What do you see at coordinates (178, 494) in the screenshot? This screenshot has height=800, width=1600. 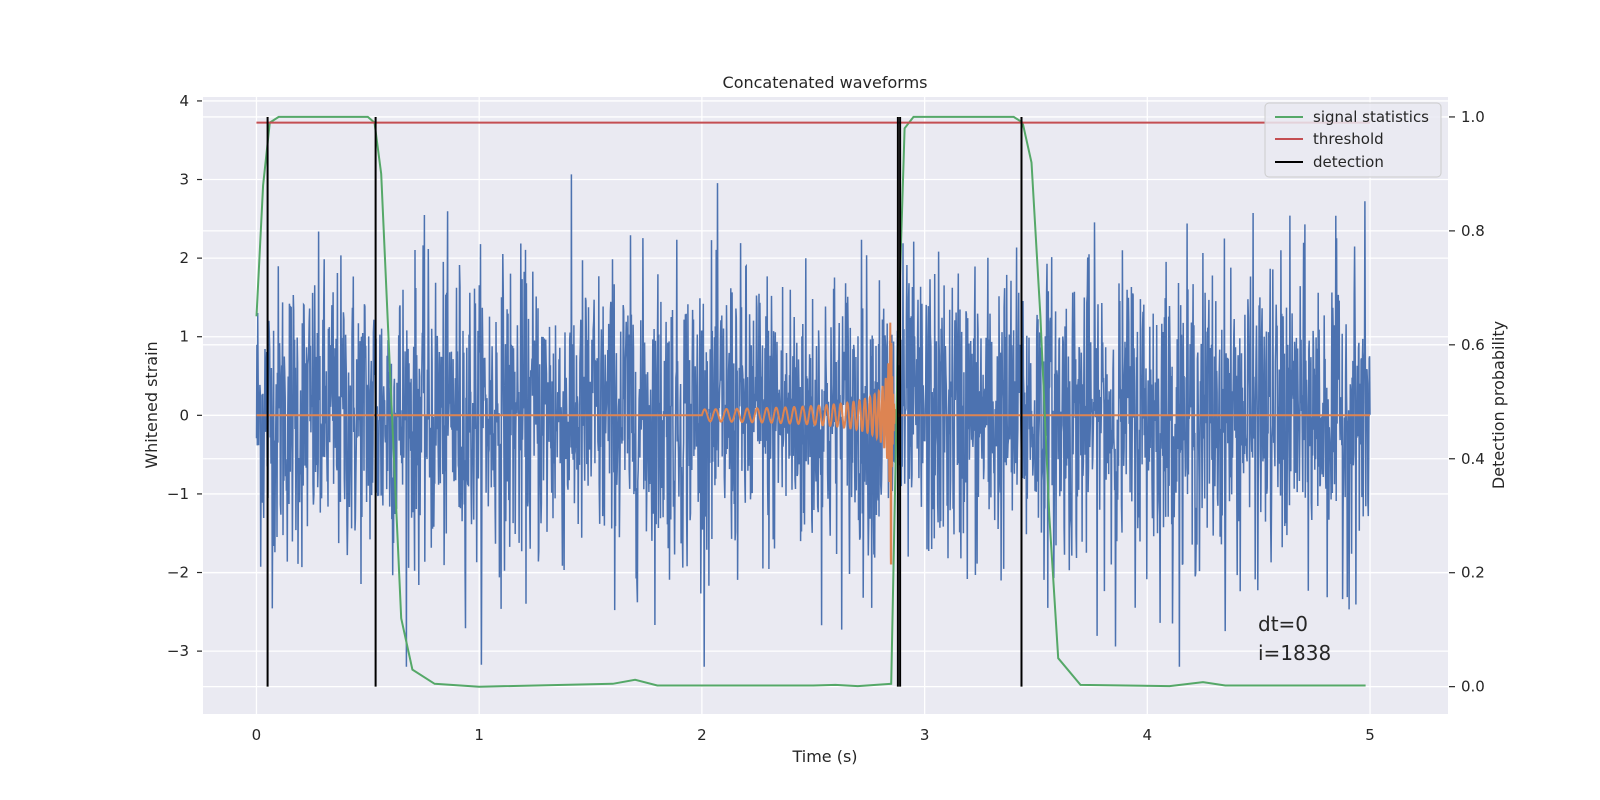 I see `y-tick-label: −1` at bounding box center [178, 494].